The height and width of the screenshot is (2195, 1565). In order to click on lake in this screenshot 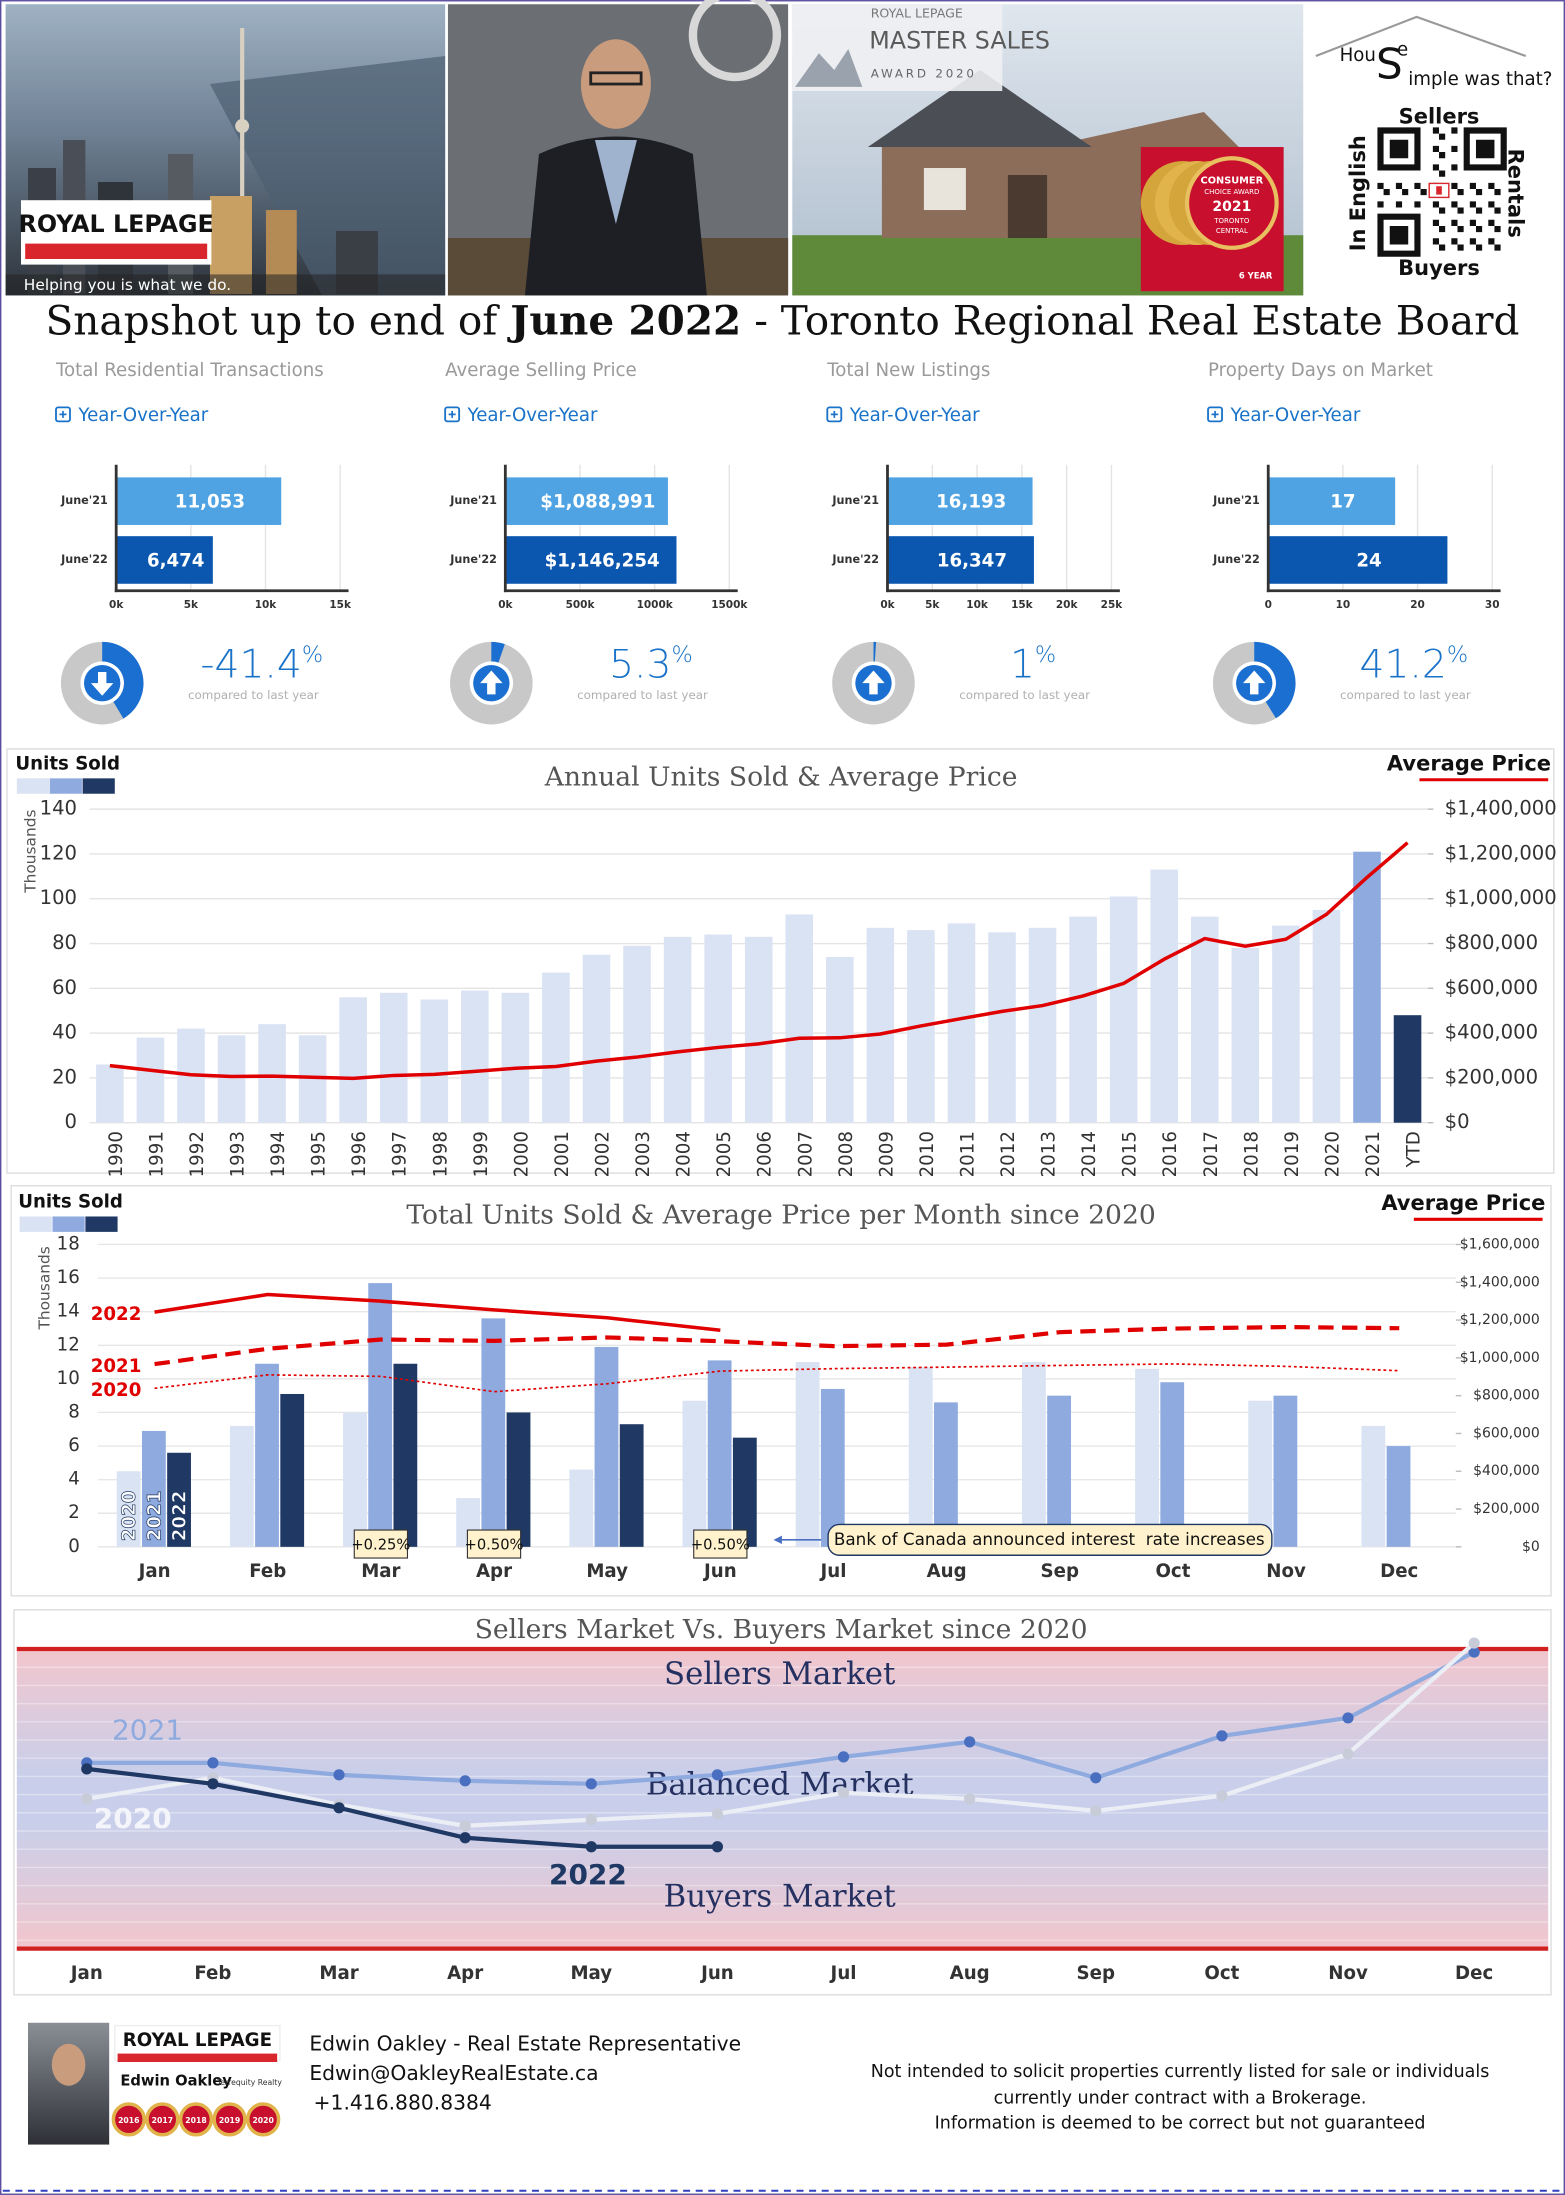, I will do `click(327, 176)`.